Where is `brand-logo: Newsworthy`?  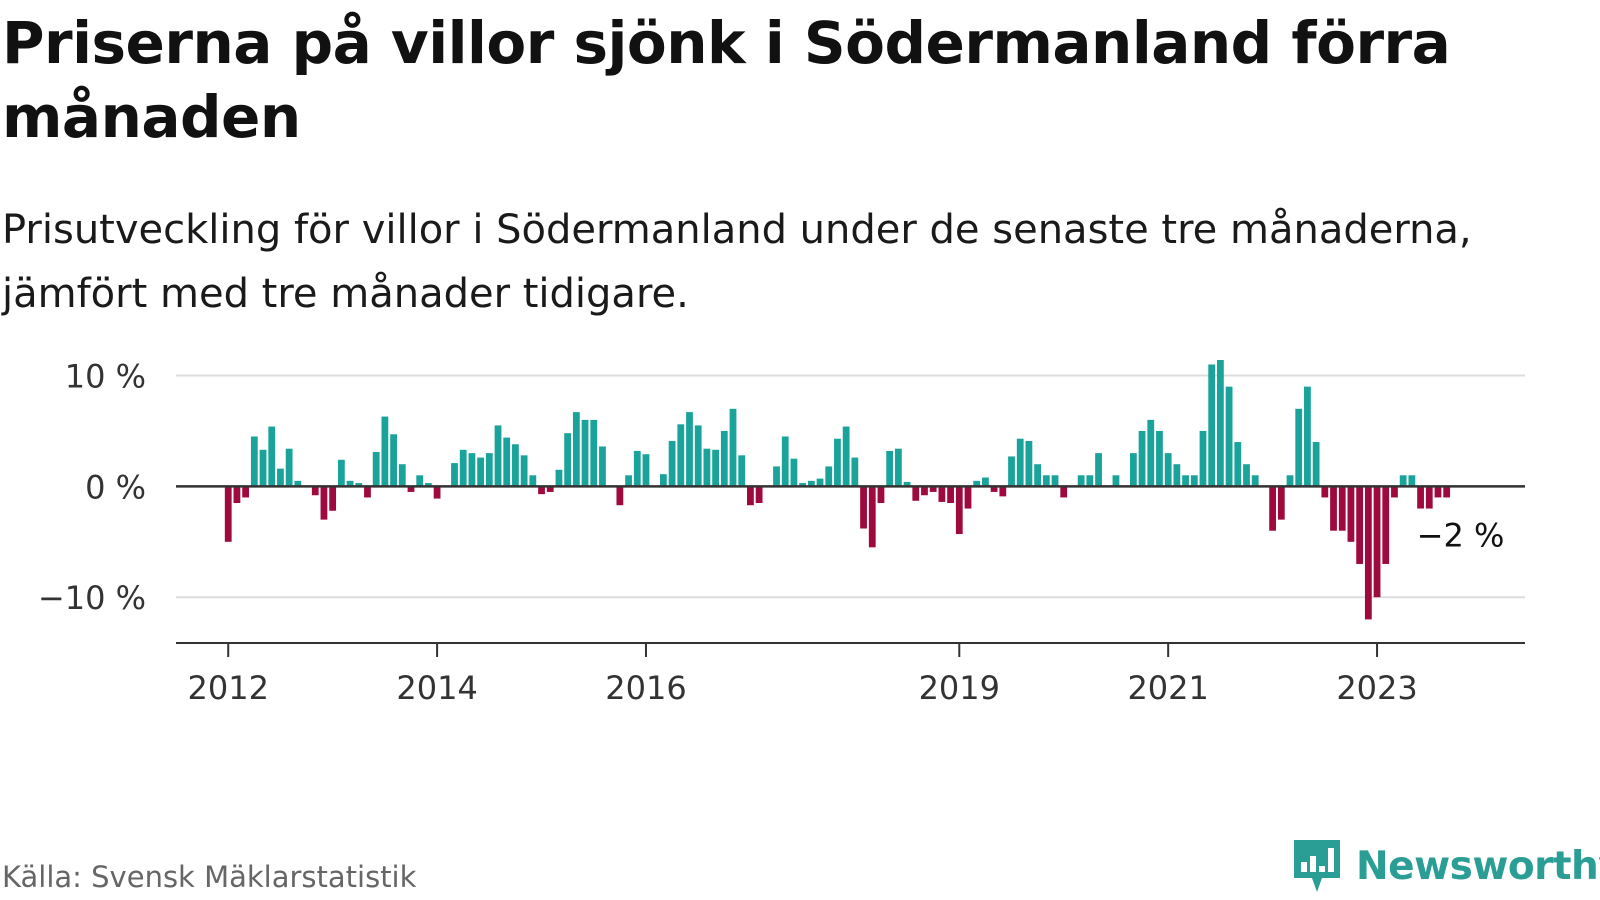 brand-logo: Newsworthy is located at coordinates (1446, 866).